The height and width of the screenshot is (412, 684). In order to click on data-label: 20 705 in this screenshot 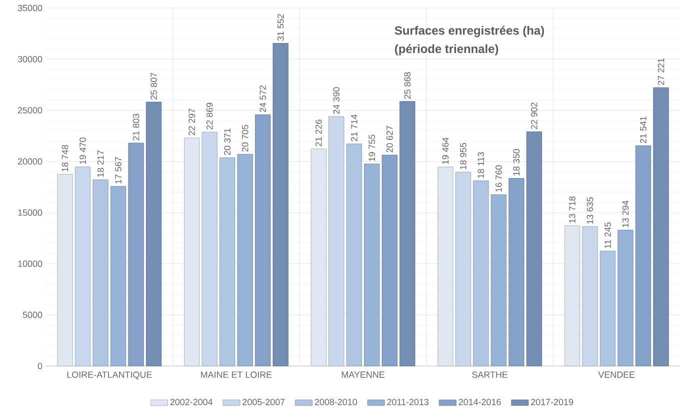, I will do `click(245, 138)`.